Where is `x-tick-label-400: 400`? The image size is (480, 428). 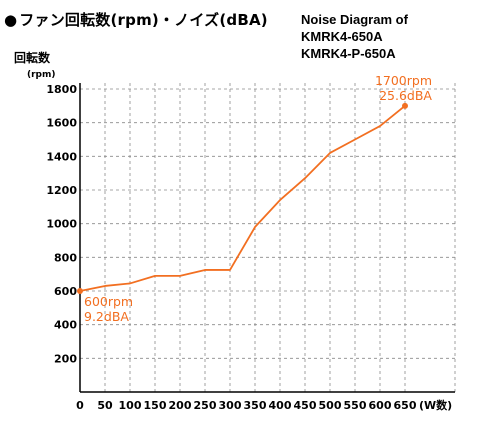 x-tick-label-400: 400 is located at coordinates (280, 405).